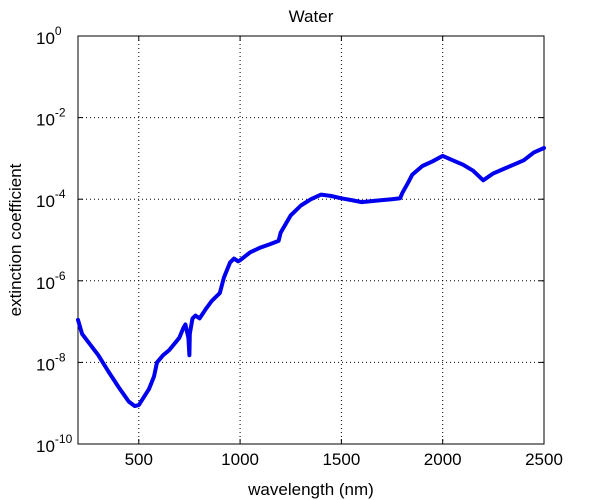  Describe the element at coordinates (544, 459) in the screenshot. I see `x-tick-label: 2500` at that location.